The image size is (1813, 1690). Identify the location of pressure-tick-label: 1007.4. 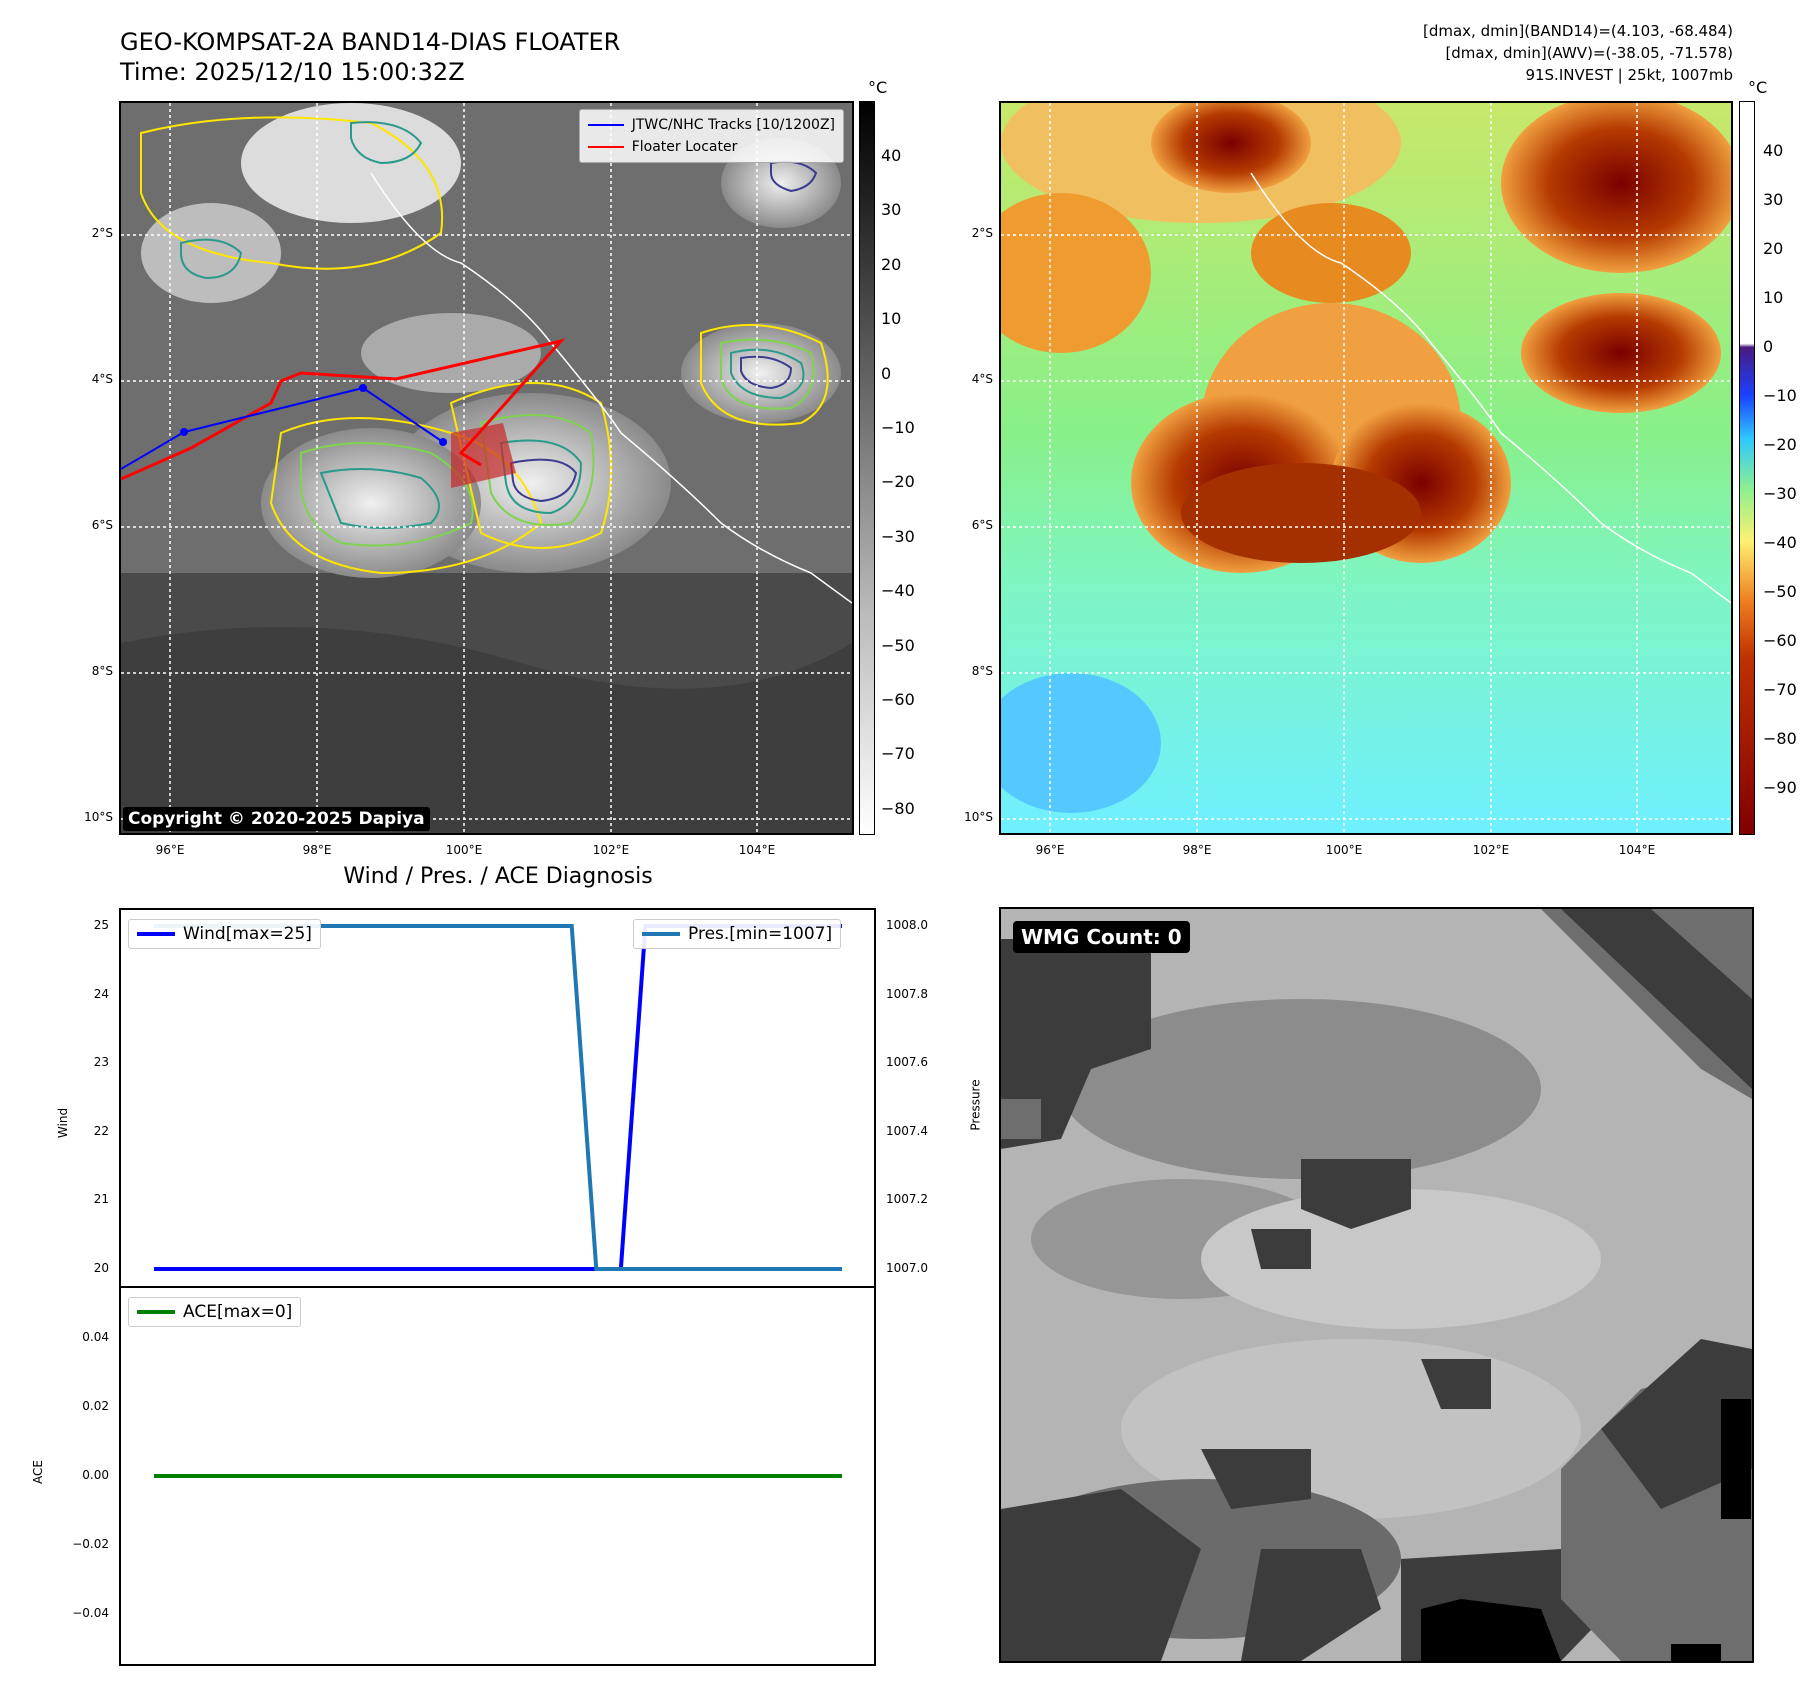
(907, 1130).